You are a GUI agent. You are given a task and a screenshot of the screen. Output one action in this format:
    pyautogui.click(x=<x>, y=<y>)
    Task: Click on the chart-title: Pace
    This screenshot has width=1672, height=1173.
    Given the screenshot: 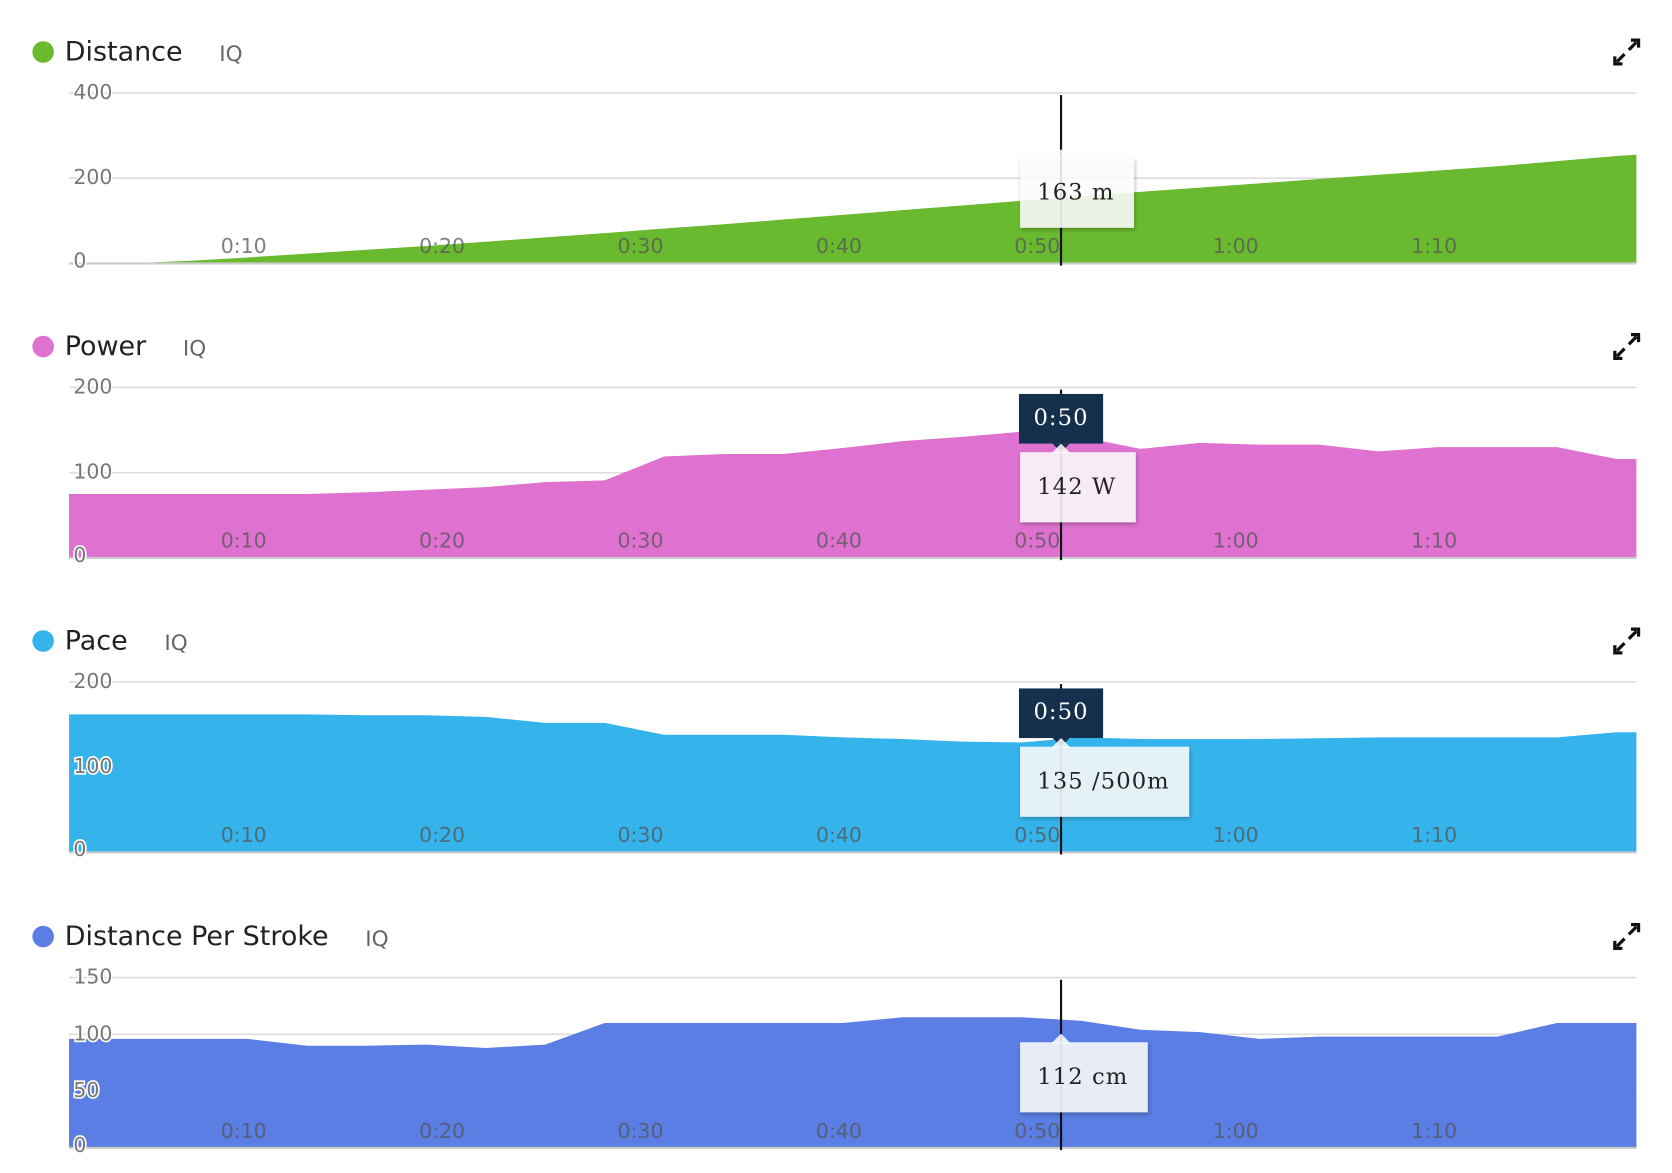 What is the action you would take?
    pyautogui.click(x=96, y=641)
    